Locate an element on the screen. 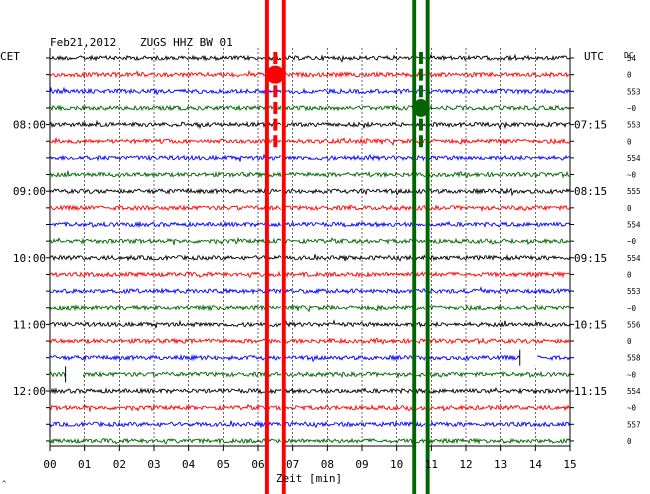 Image resolution: width=650 pixels, height=494 pixels. dc-value-label: 557 is located at coordinates (634, 424).